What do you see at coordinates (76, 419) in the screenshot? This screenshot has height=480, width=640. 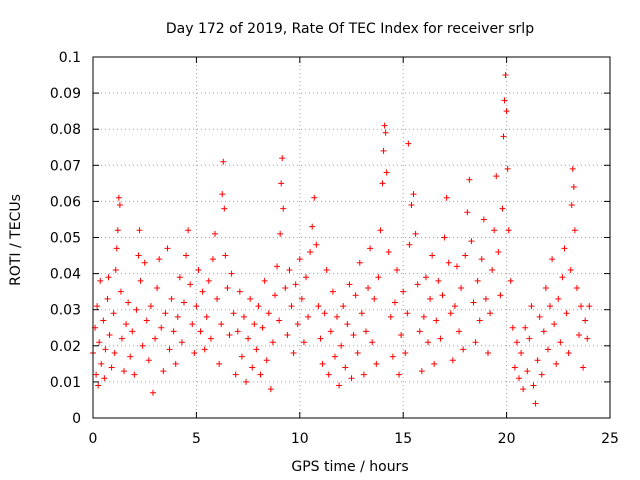 I see `y-tick-label: 0` at bounding box center [76, 419].